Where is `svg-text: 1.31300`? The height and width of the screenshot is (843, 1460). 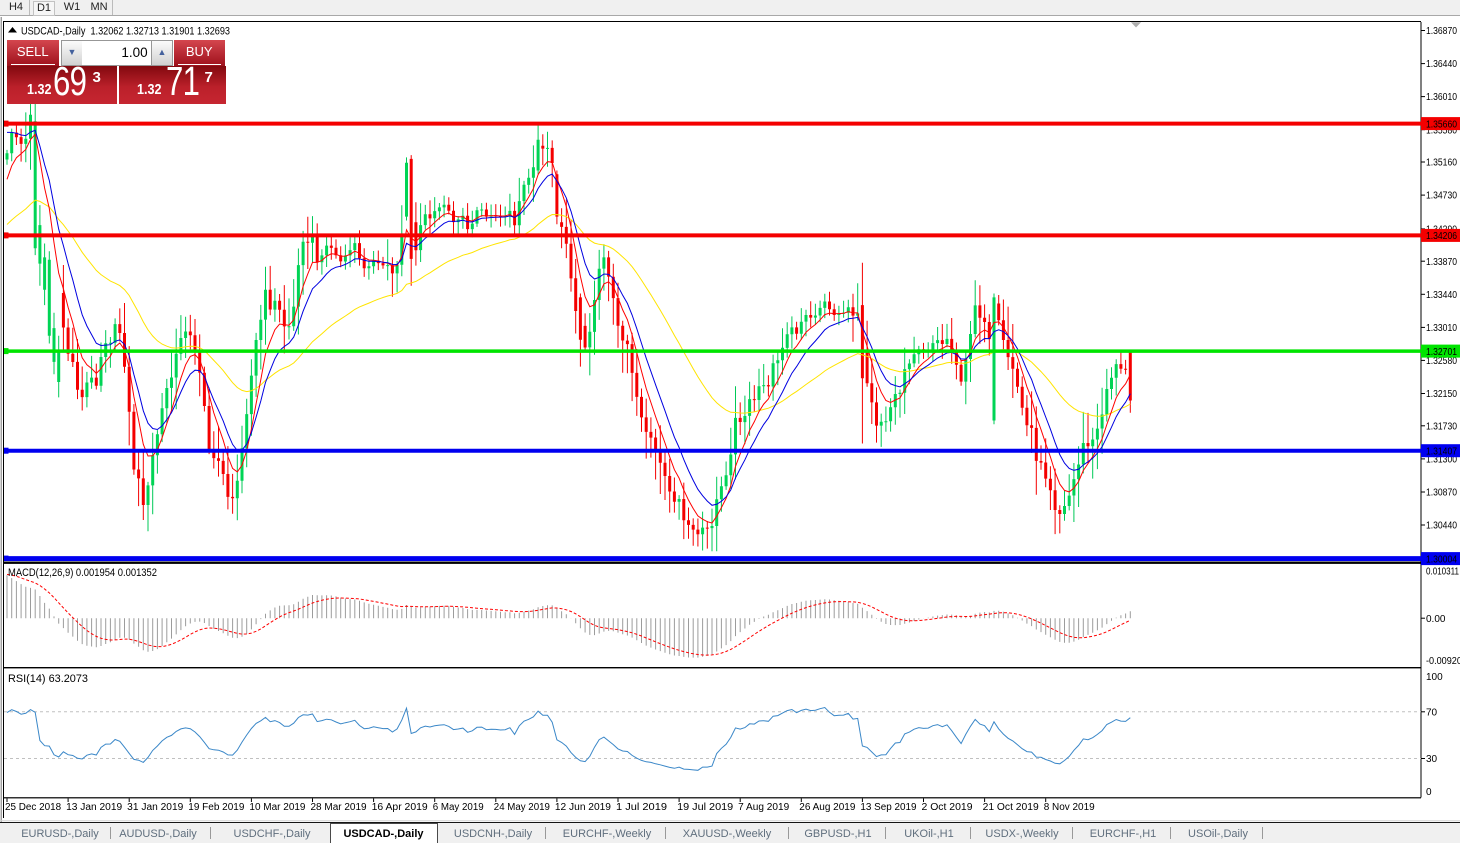
svg-text: 1.31300 is located at coordinates (1441, 460).